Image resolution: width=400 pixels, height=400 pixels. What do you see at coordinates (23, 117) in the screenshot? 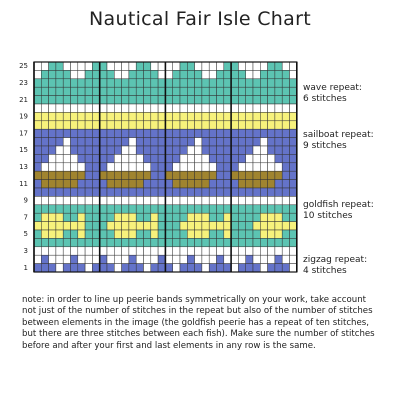
I see `row-label: 19` at bounding box center [23, 117].